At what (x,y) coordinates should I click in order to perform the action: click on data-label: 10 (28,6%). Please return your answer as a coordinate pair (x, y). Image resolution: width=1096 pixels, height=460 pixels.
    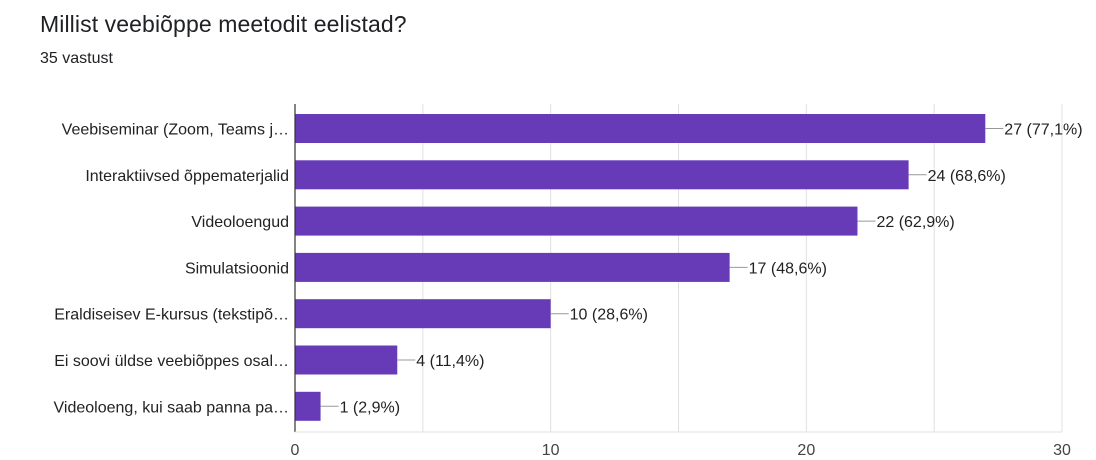
    Looking at the image, I should click on (609, 315).